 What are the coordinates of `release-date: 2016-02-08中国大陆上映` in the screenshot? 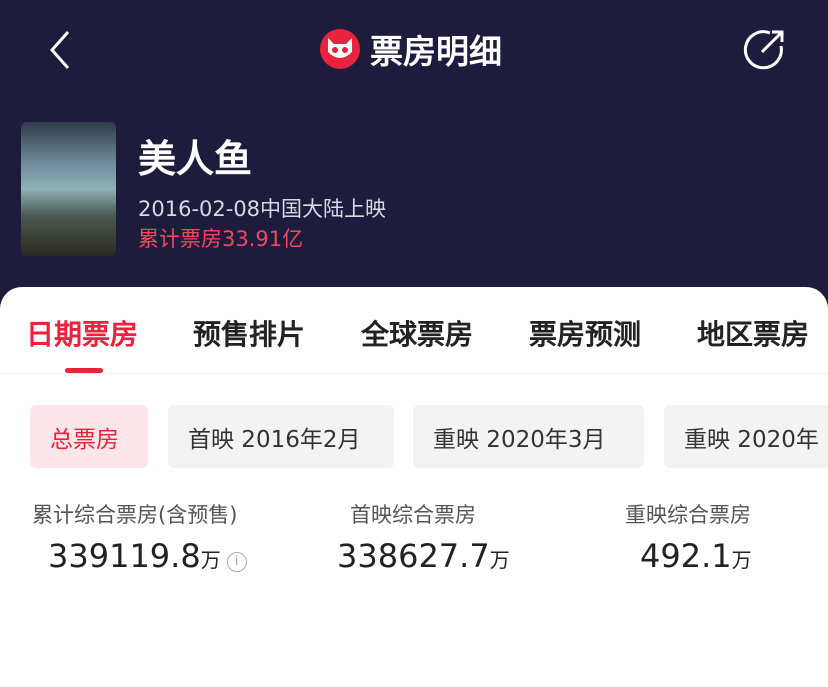 It's located at (262, 209).